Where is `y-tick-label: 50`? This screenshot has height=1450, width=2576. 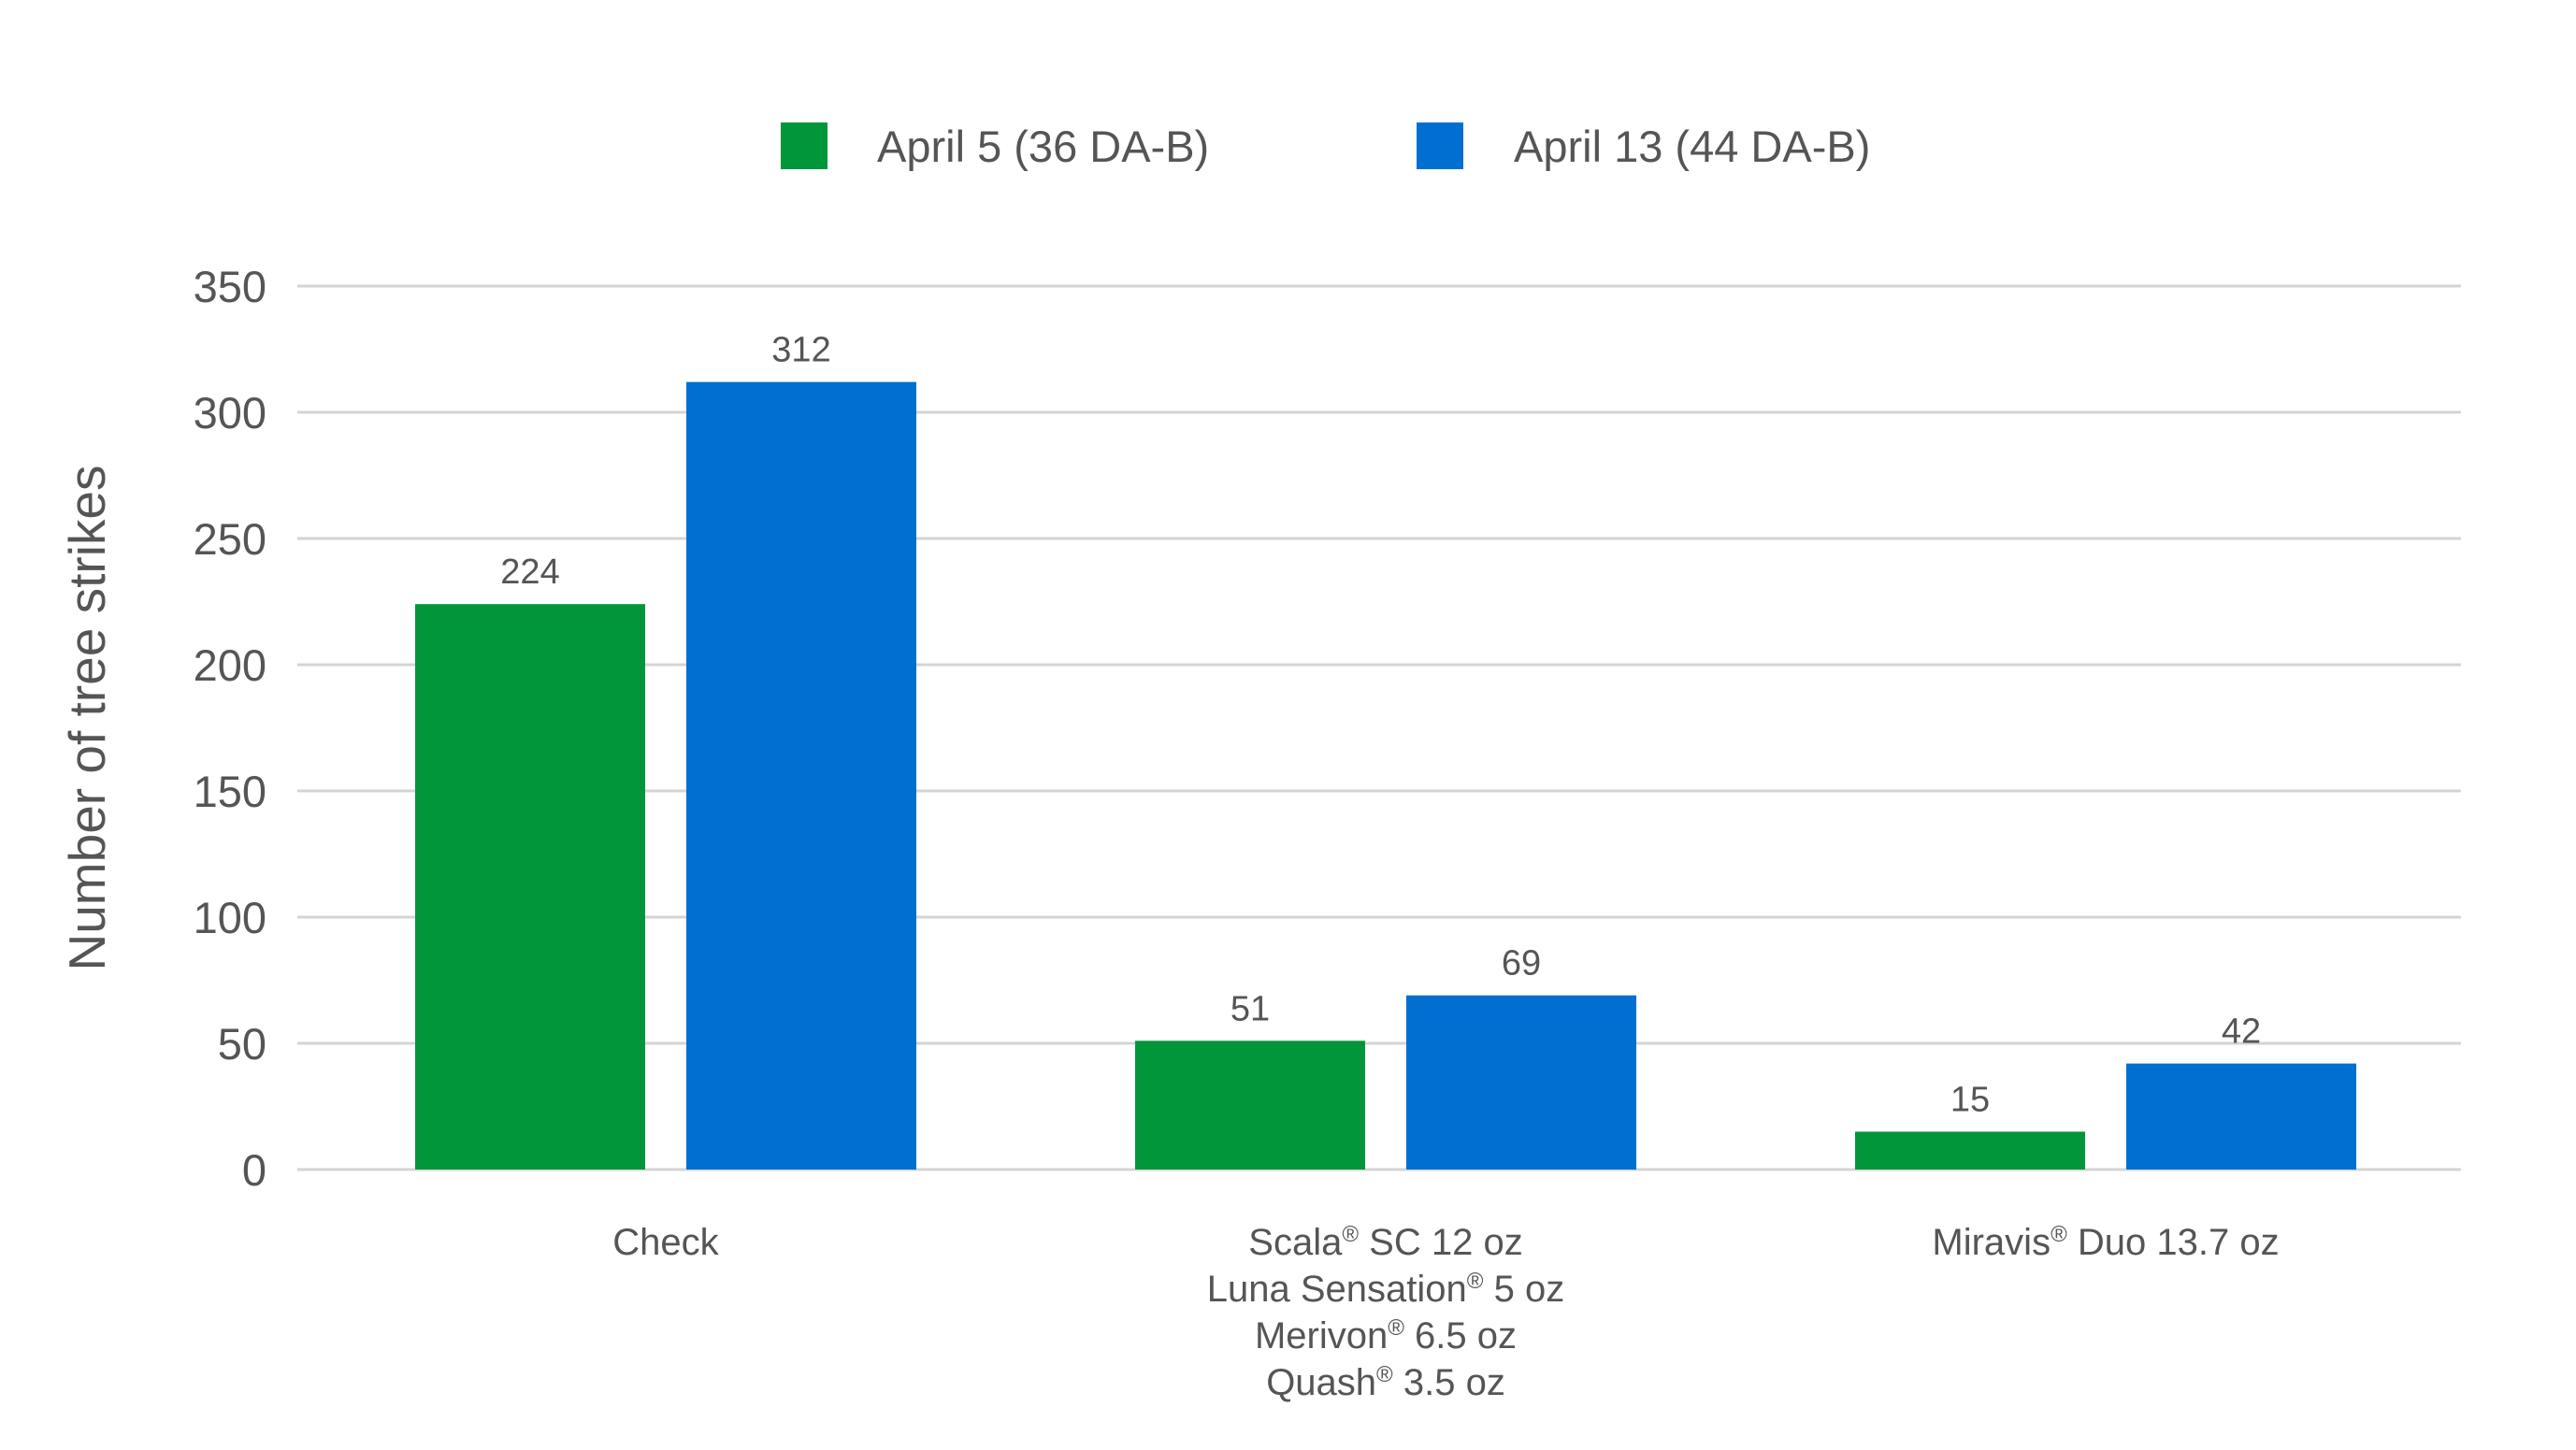 y-tick-label: 50 is located at coordinates (242, 1044).